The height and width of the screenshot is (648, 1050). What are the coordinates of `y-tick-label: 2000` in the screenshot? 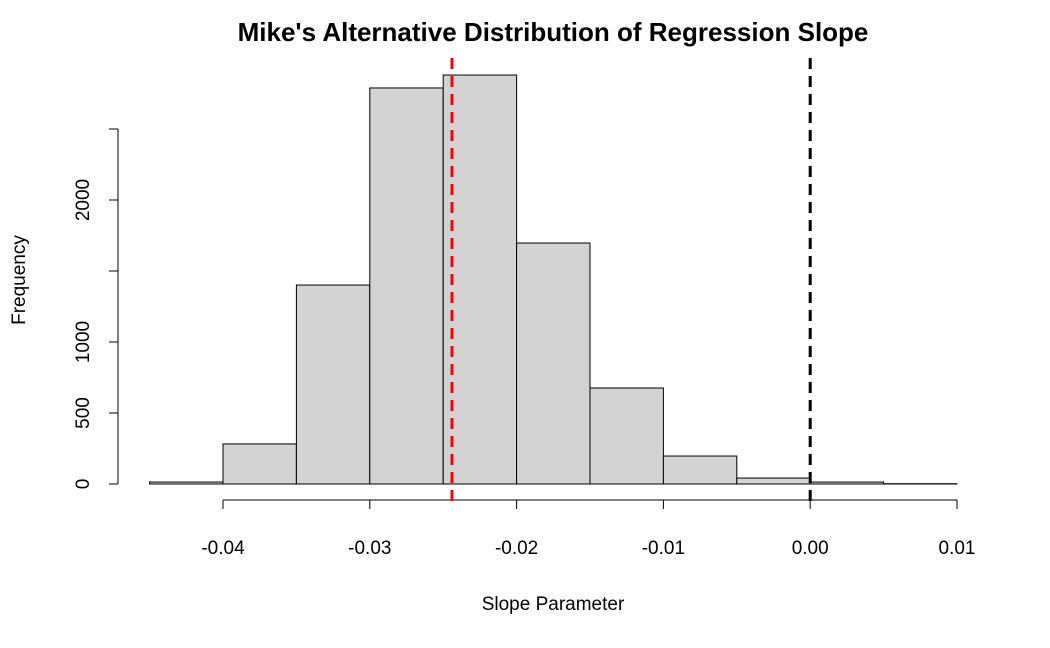 It's located at (83, 200).